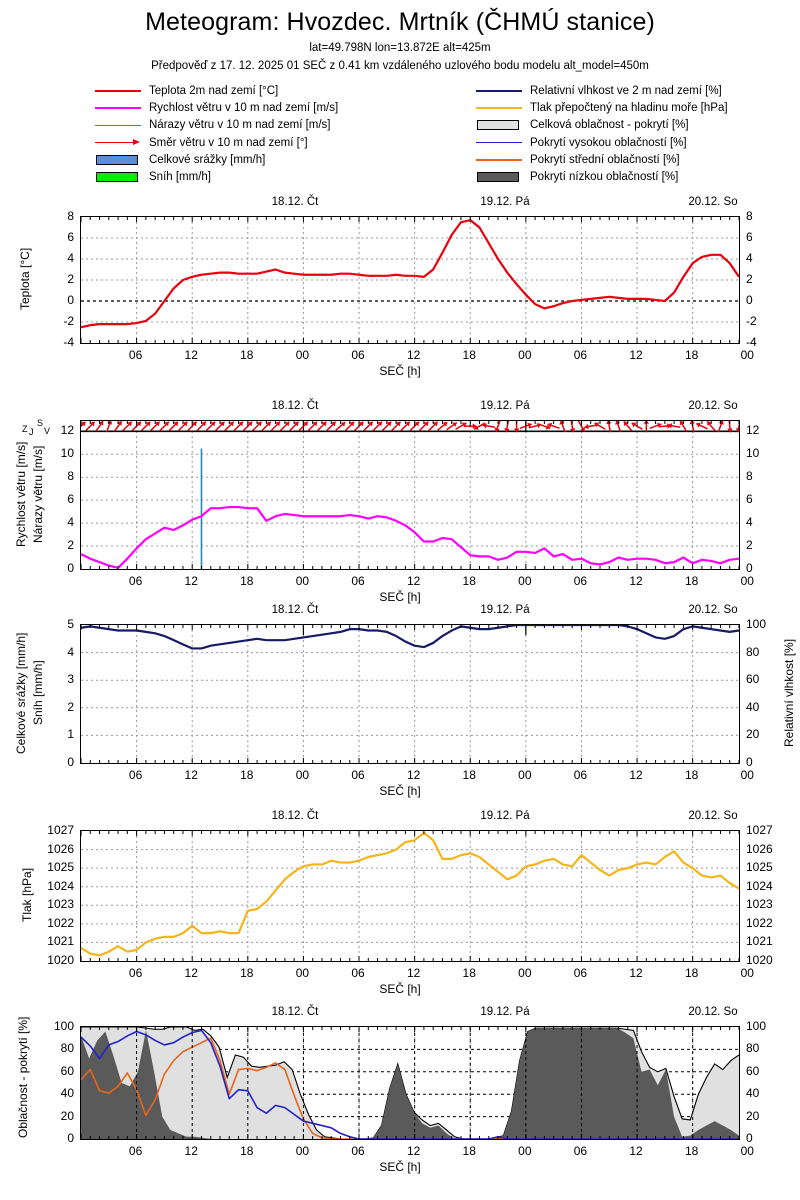 The width and height of the screenshot is (800, 1200). I want to click on y-tick-right: 100, so click(756, 1026).